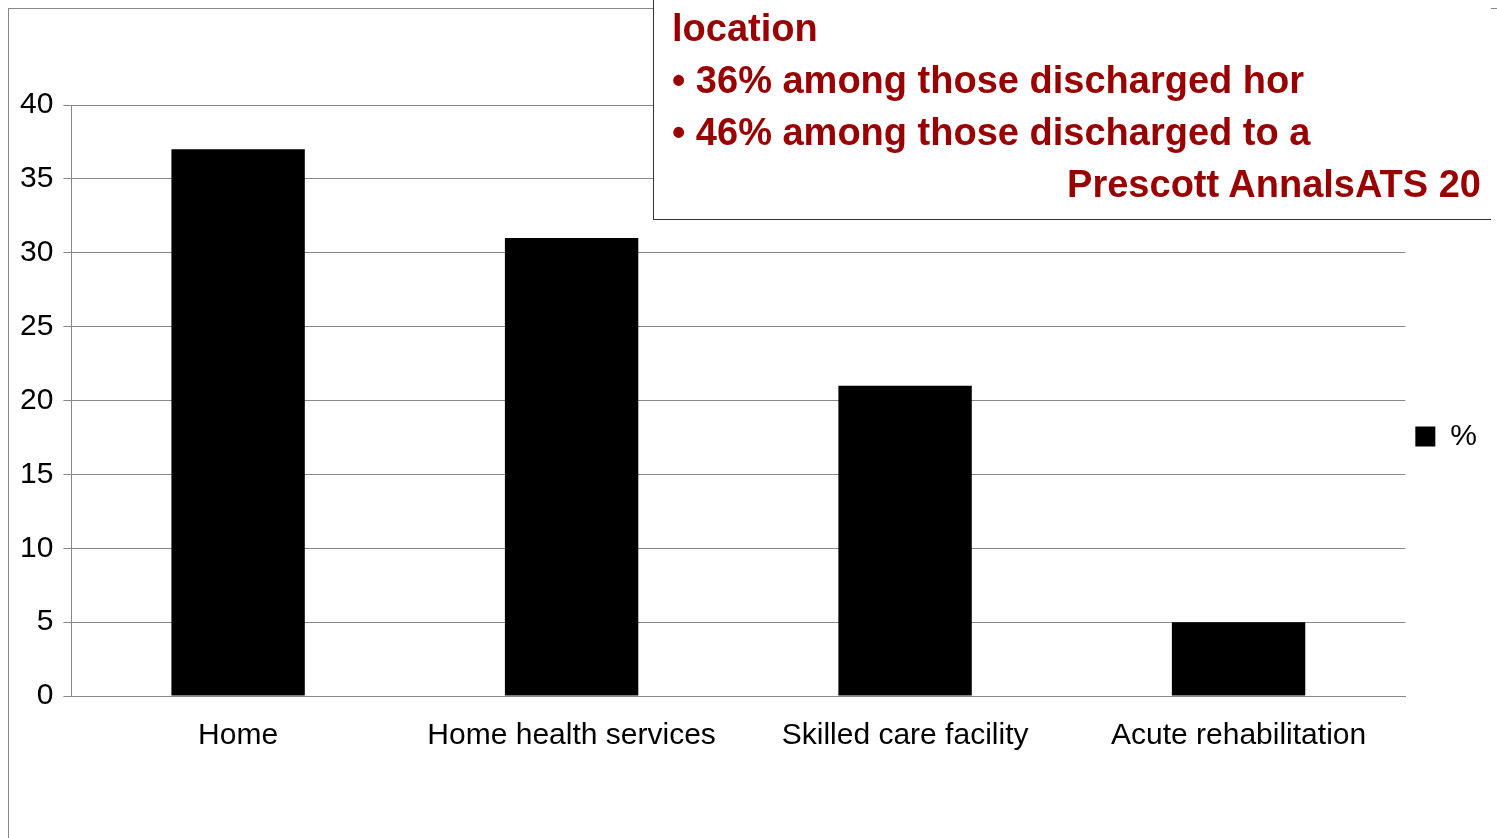 The height and width of the screenshot is (838, 1497). What do you see at coordinates (988, 80) in the screenshot?
I see `text: • 36% among those discharged hor` at bounding box center [988, 80].